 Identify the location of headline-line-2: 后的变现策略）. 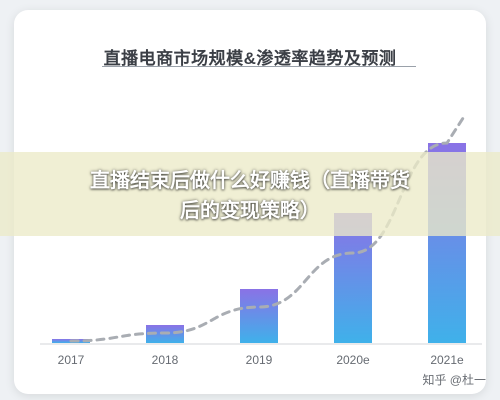
(250, 211).